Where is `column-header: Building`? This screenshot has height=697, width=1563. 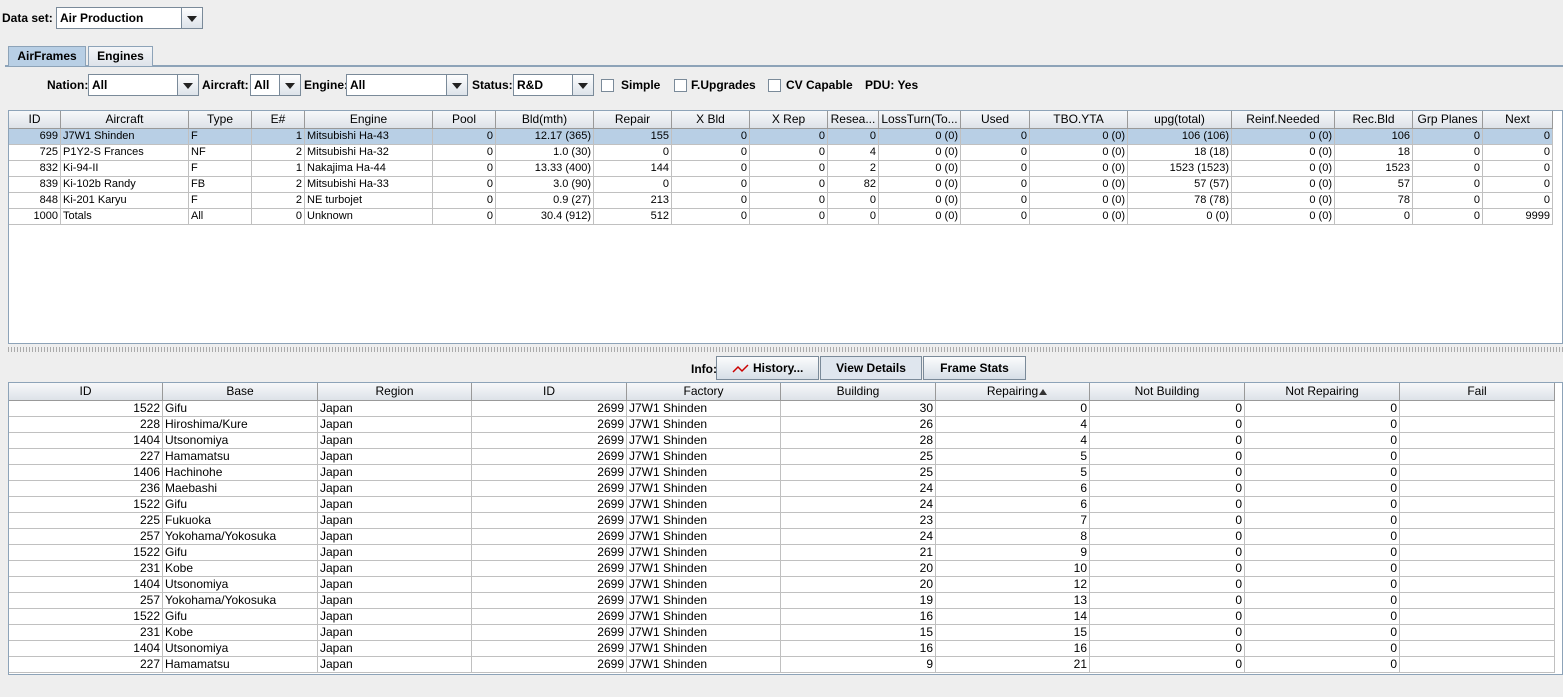 column-header: Building is located at coordinates (858, 392).